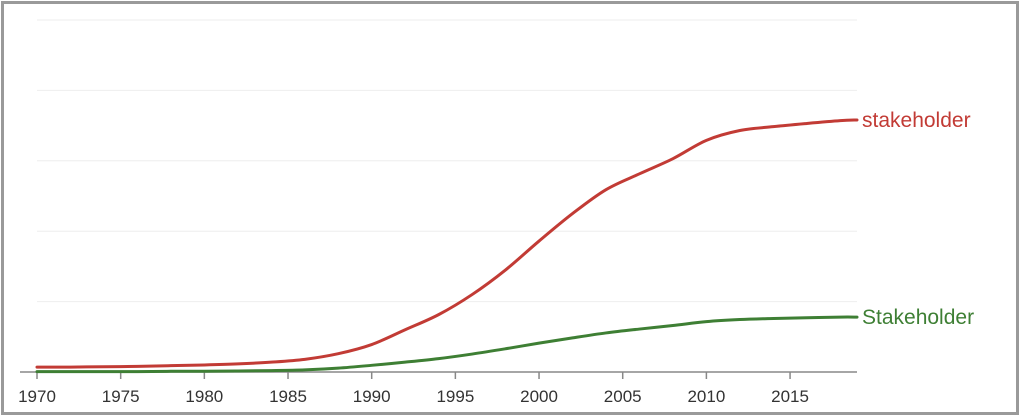 The width and height of the screenshot is (1024, 420). I want to click on x-tick-label: 1990, so click(372, 396).